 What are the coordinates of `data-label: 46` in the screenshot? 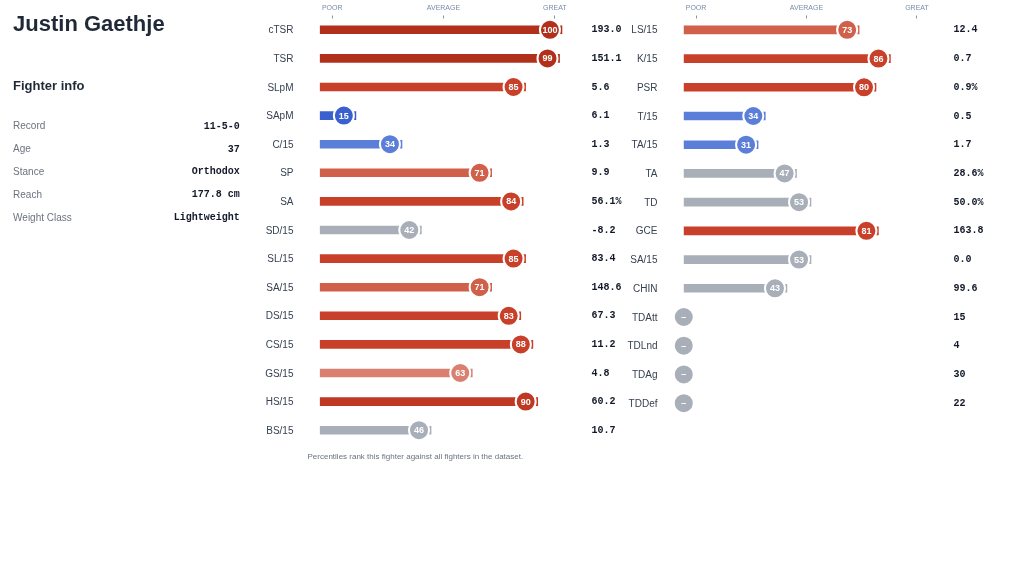 It's located at (419, 430).